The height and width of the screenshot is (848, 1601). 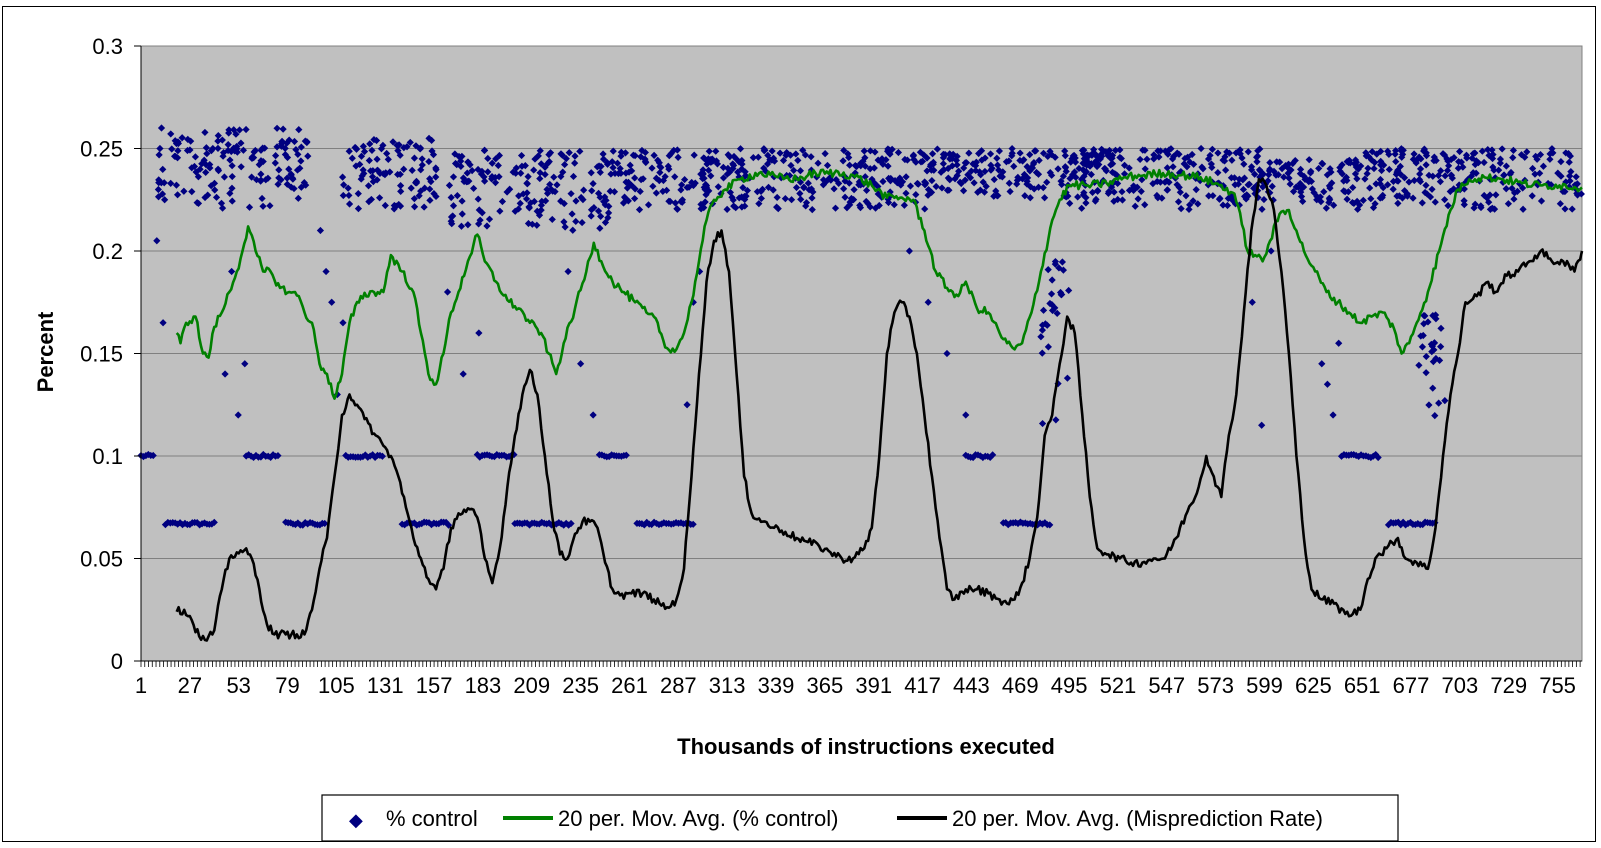 What do you see at coordinates (287, 685) in the screenshot?
I see `x-tick-label: 79` at bounding box center [287, 685].